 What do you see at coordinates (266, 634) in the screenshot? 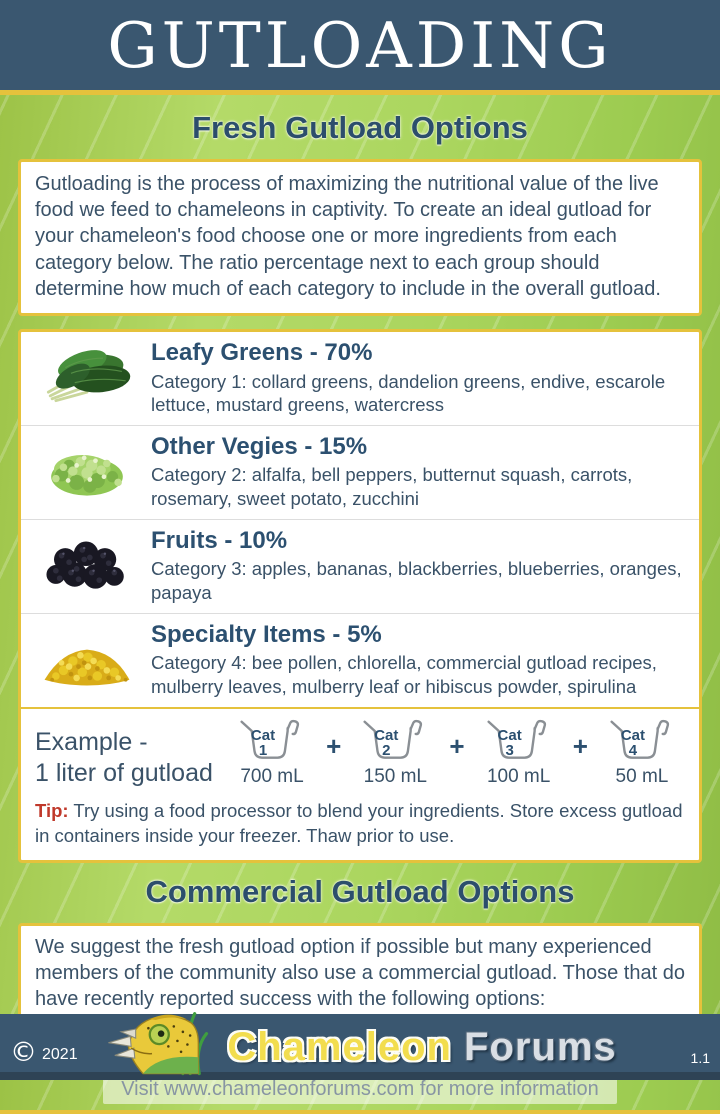
I see `category-title: Specialty Items - 5%` at bounding box center [266, 634].